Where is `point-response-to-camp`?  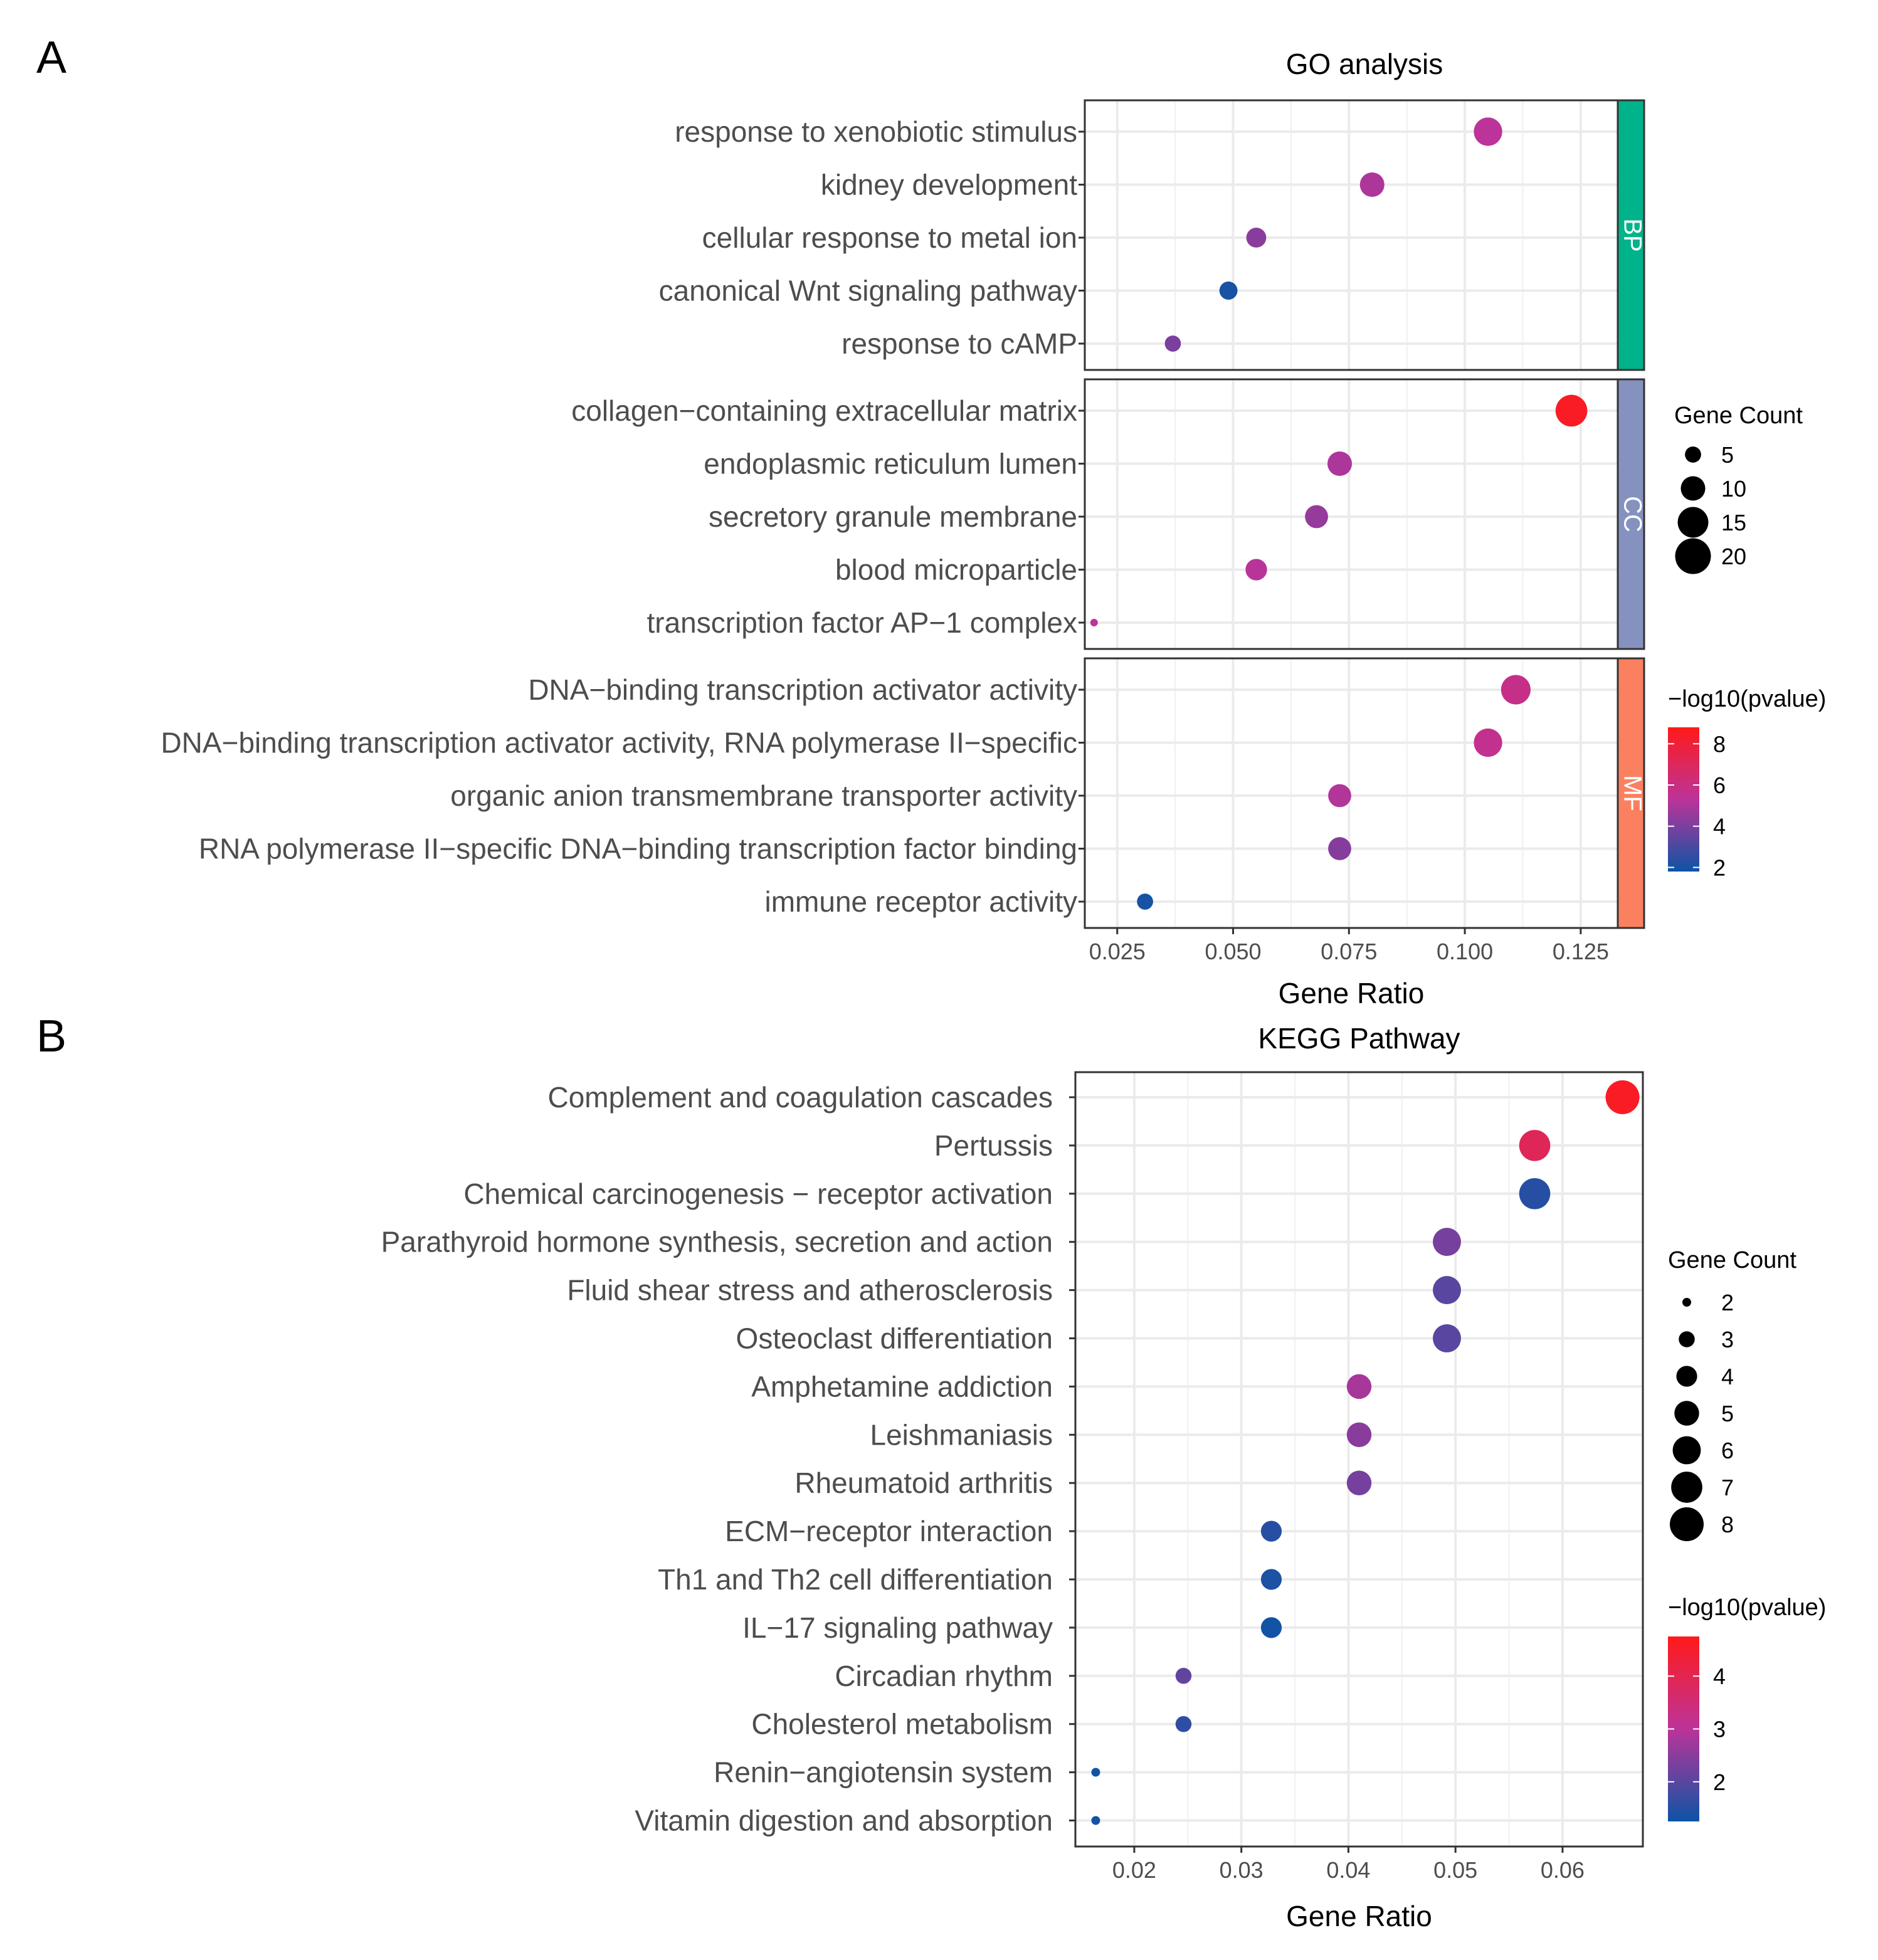 point-response-to-camp is located at coordinates (1172, 343).